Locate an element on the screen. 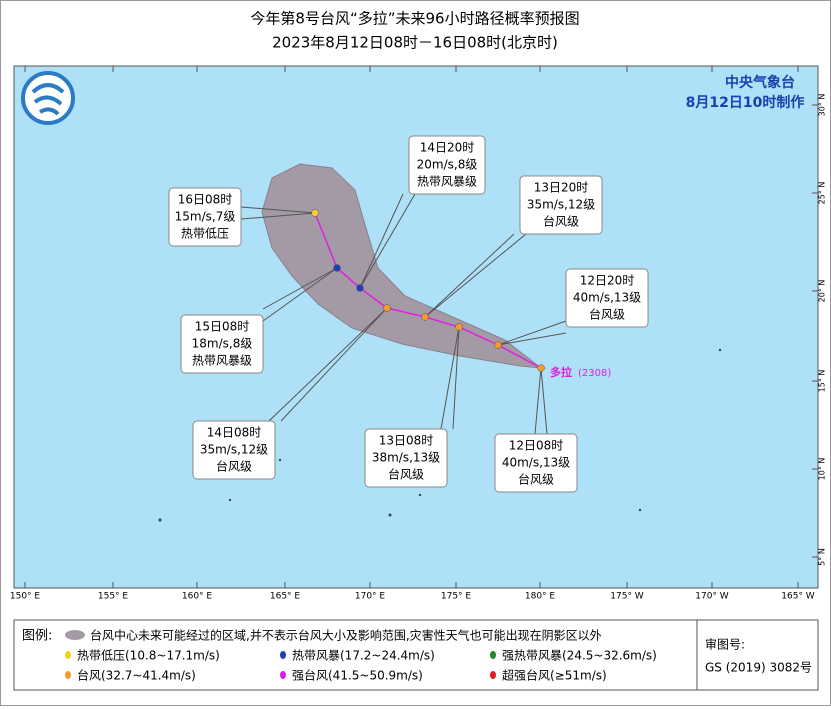  callout-wind: 15m/s,7级 is located at coordinates (205, 217).